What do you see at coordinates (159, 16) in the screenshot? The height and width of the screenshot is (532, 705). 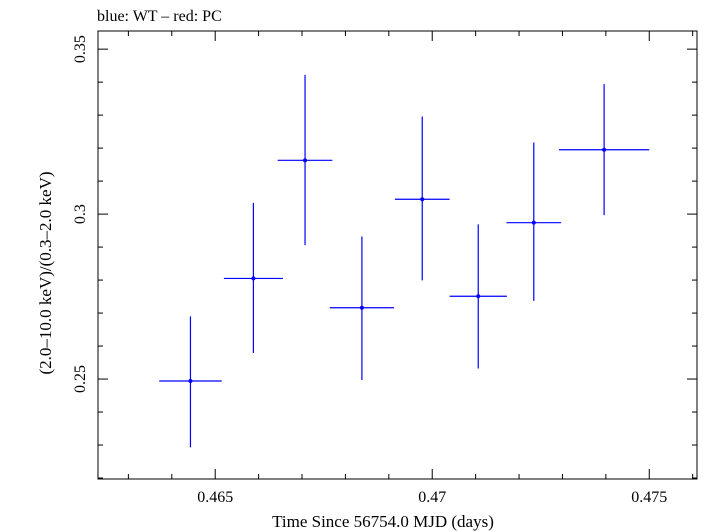 I see `chart-title: blue: WT – red: PC` at bounding box center [159, 16].